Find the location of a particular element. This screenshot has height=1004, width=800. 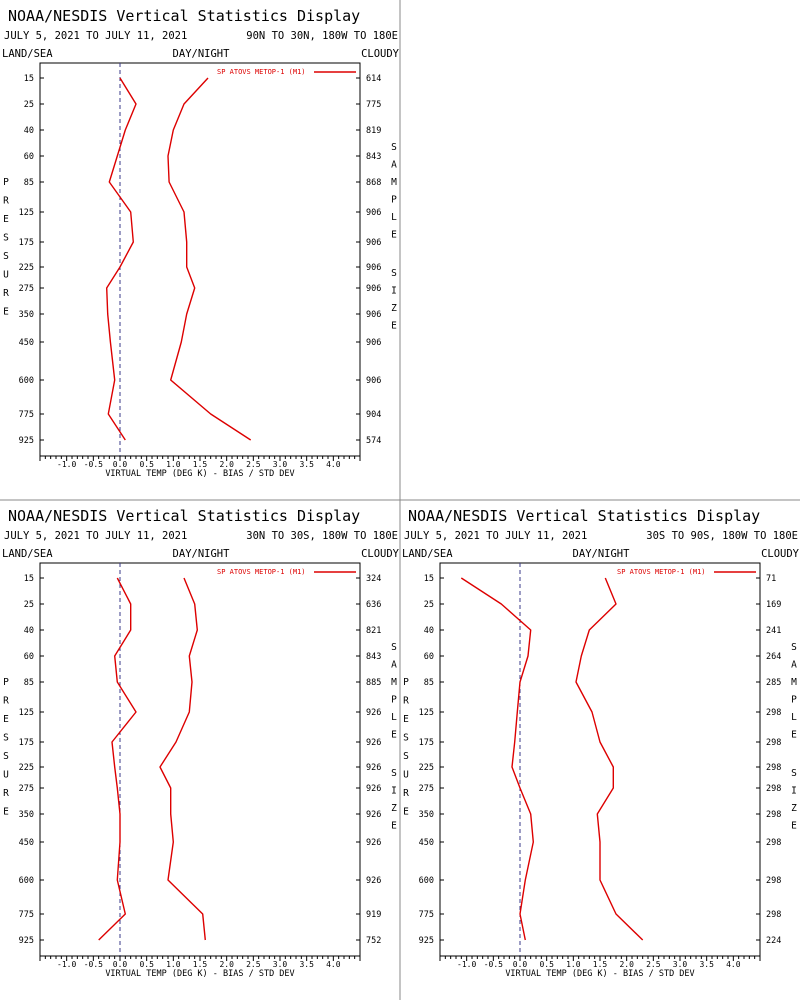

sample-size-label: 885 is located at coordinates (373, 683).